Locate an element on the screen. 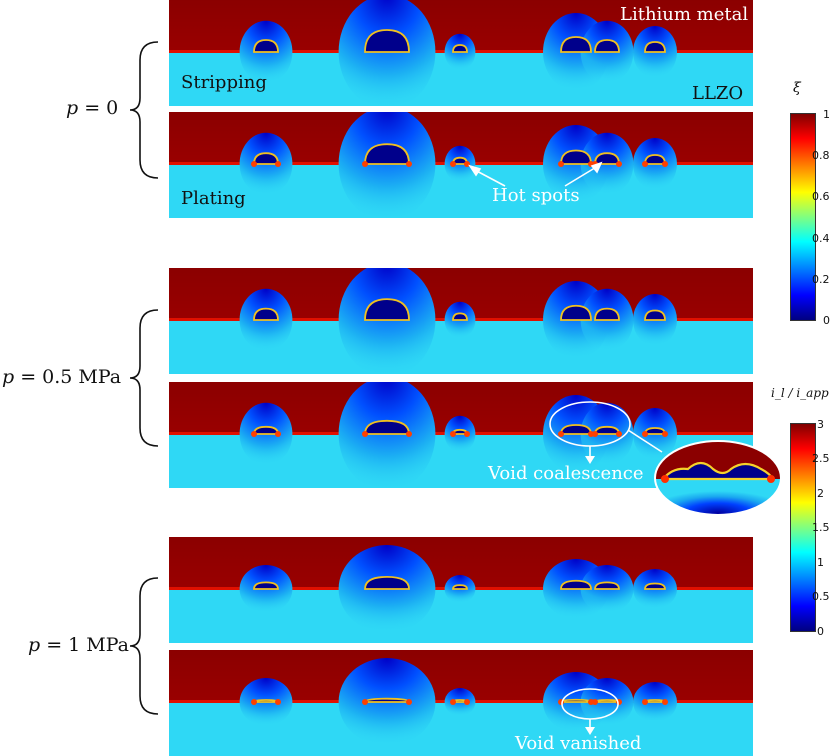  colorbar-xi-tick: 0.4 is located at coordinates (821, 238).